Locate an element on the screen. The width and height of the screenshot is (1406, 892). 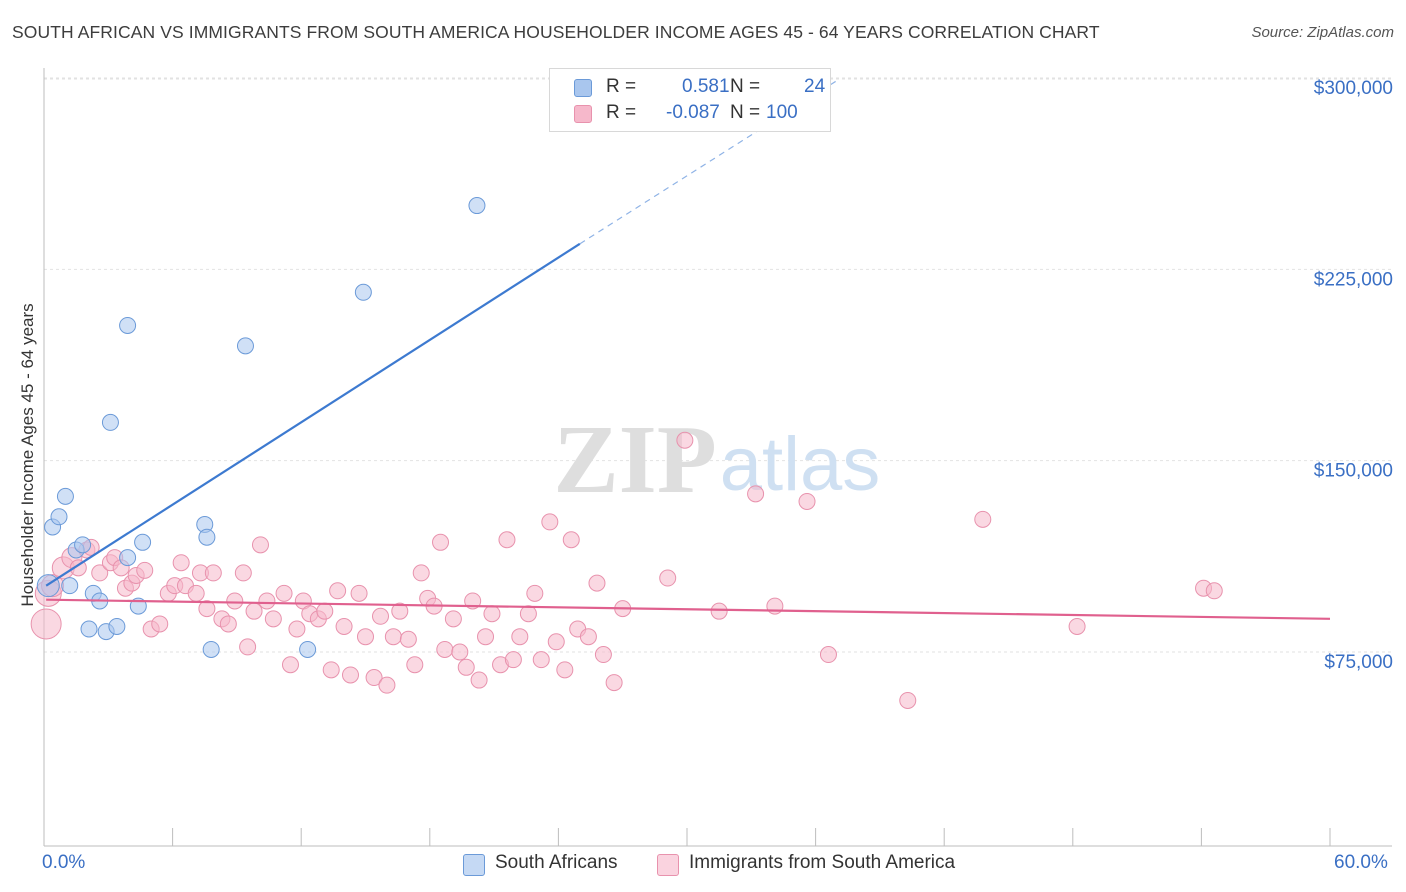
bottom-legend-label: Immigrants from South America is located at coordinates (822, 862).